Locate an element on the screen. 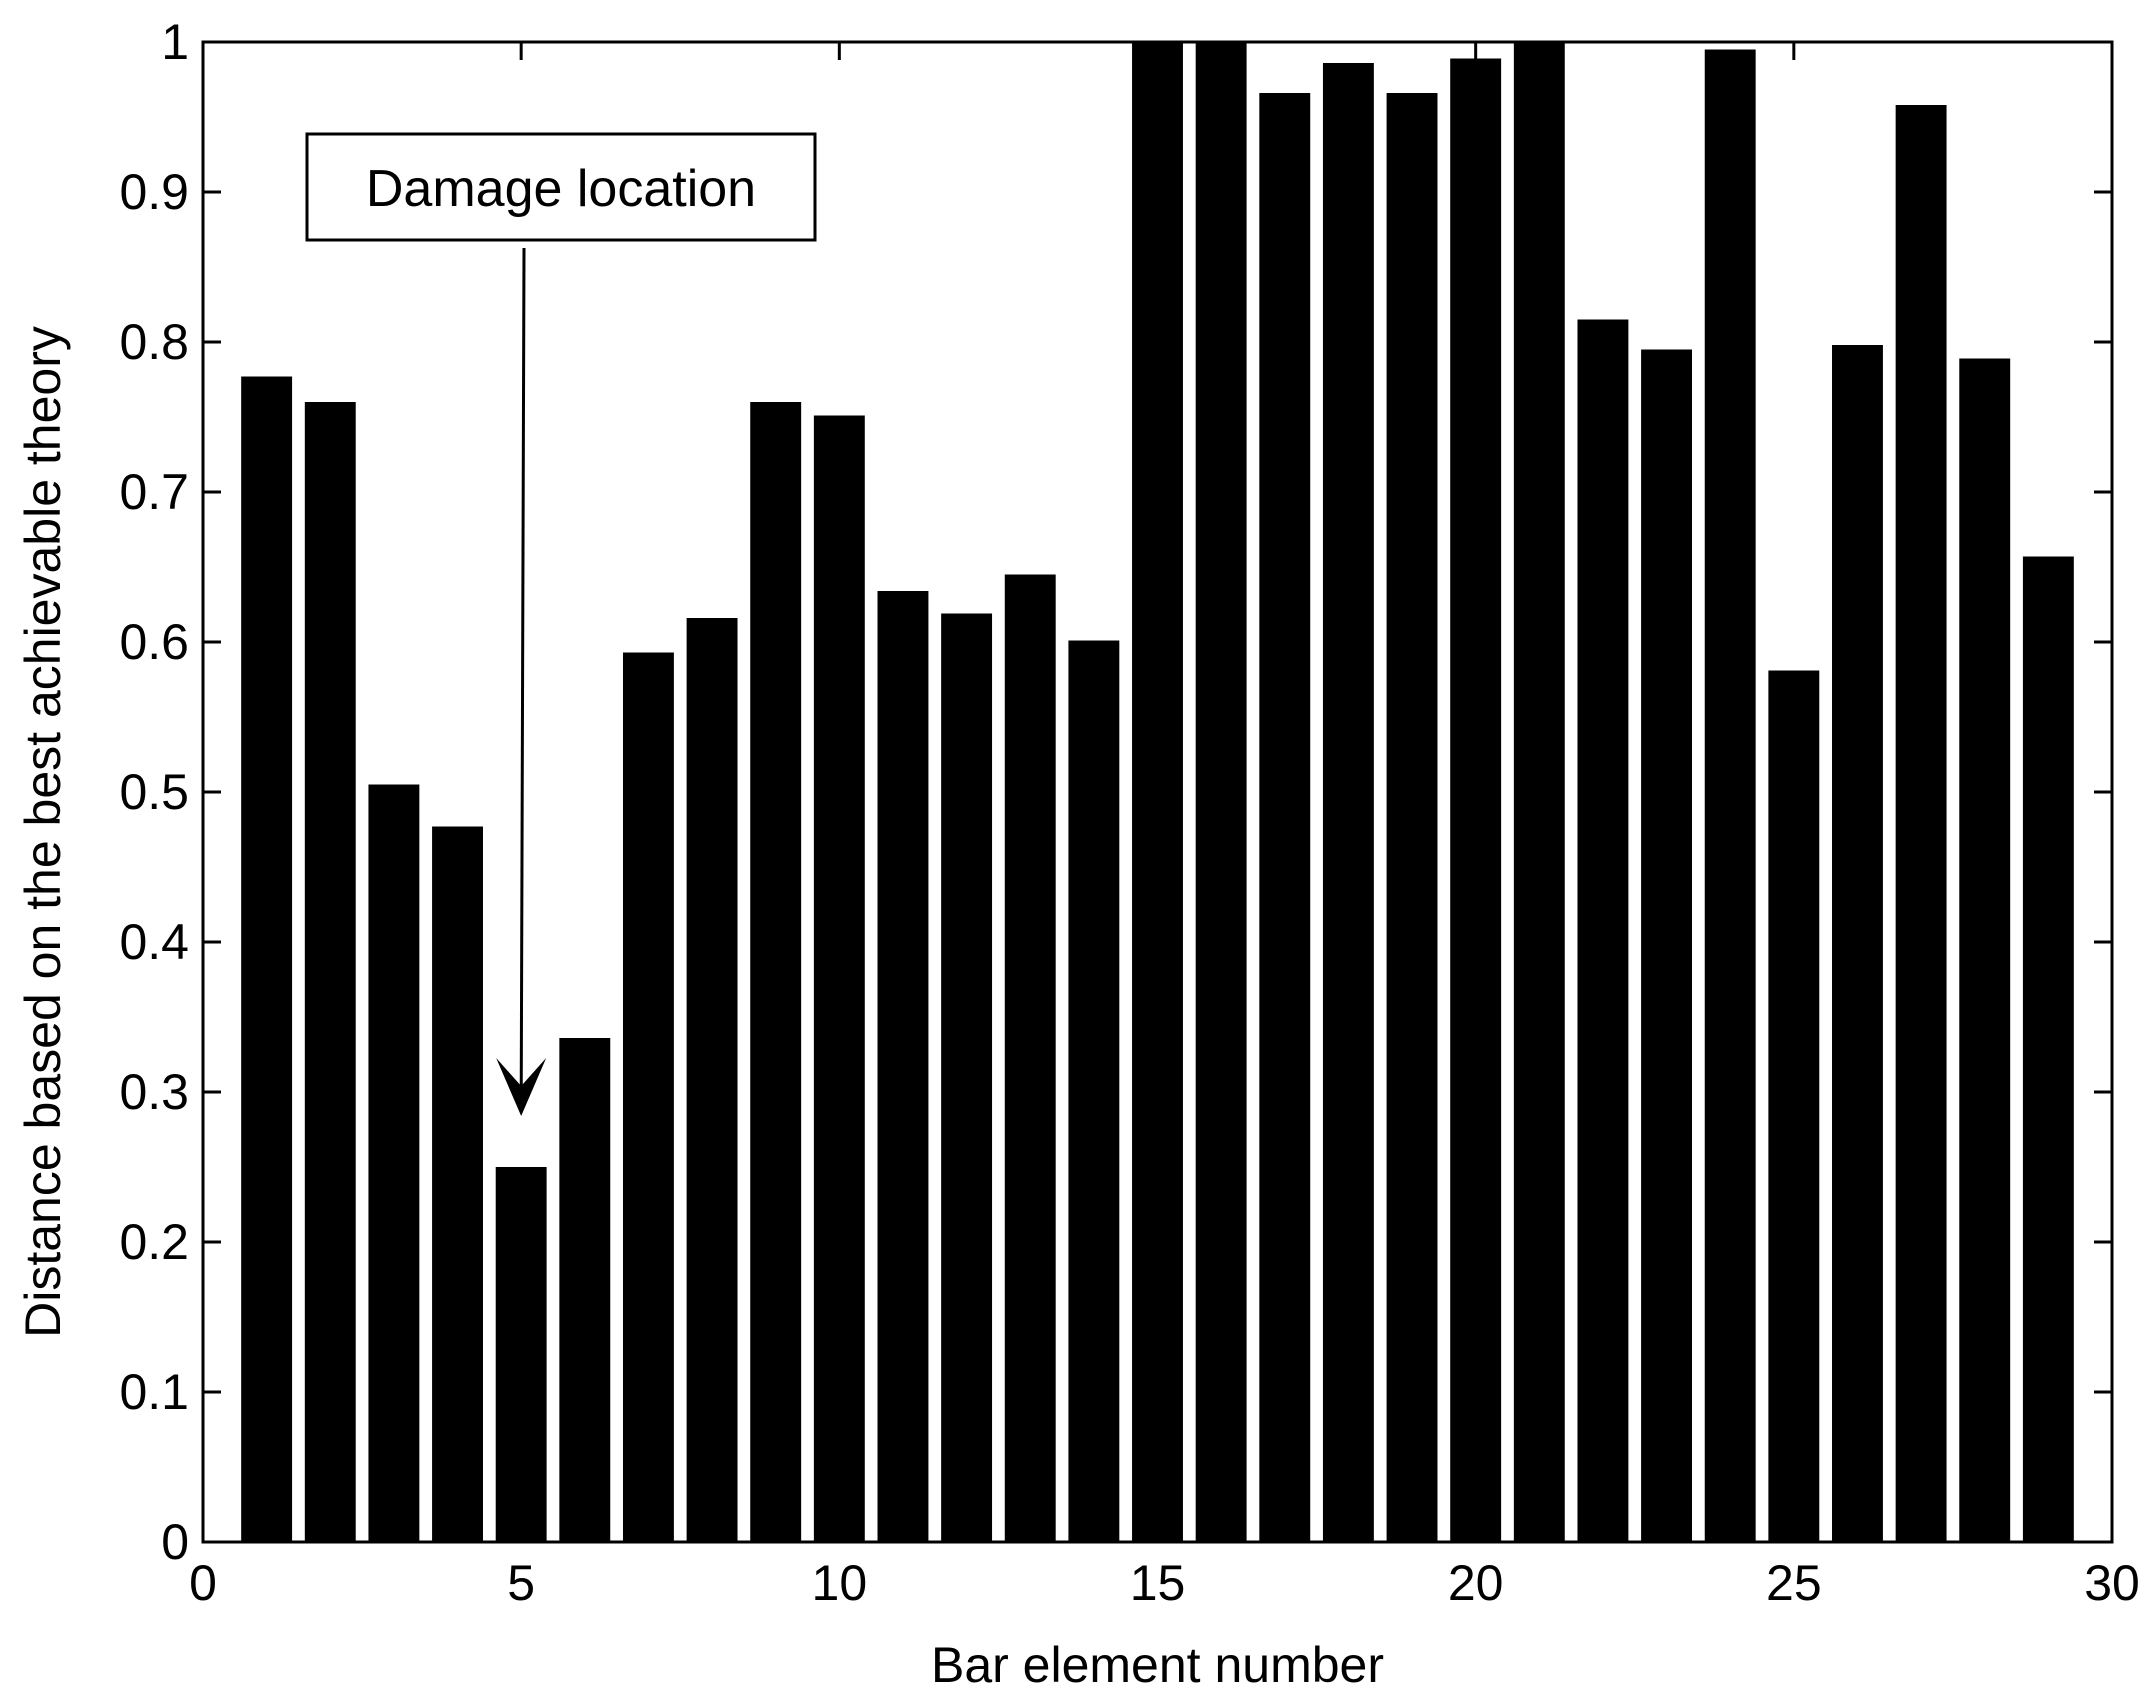 The height and width of the screenshot is (1700, 2152). x-tick-label: 30 is located at coordinates (2112, 1583).